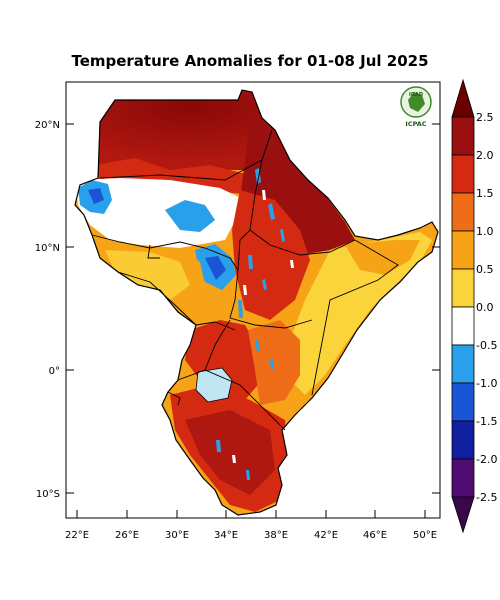 This screenshot has width=500, height=600. I want to click on lat-tick-label: 10°S, so click(48, 494).